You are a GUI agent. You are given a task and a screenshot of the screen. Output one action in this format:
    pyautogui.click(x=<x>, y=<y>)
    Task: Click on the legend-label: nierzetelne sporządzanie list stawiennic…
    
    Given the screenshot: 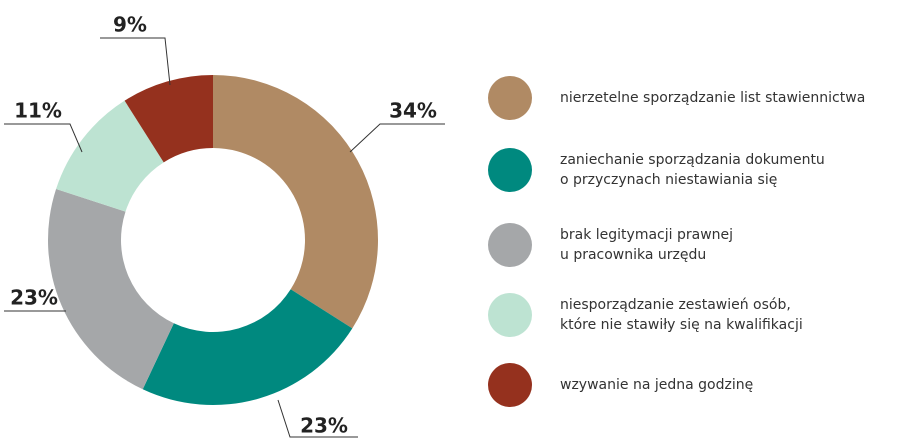 What is the action you would take?
    pyautogui.click(x=713, y=98)
    